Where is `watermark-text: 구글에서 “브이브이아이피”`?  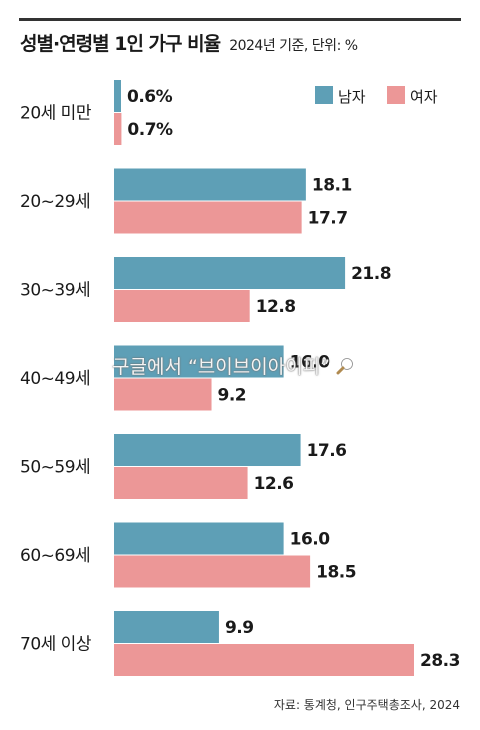
watermark-text: 구글에서 “브이브이아이피” is located at coordinates (234, 365).